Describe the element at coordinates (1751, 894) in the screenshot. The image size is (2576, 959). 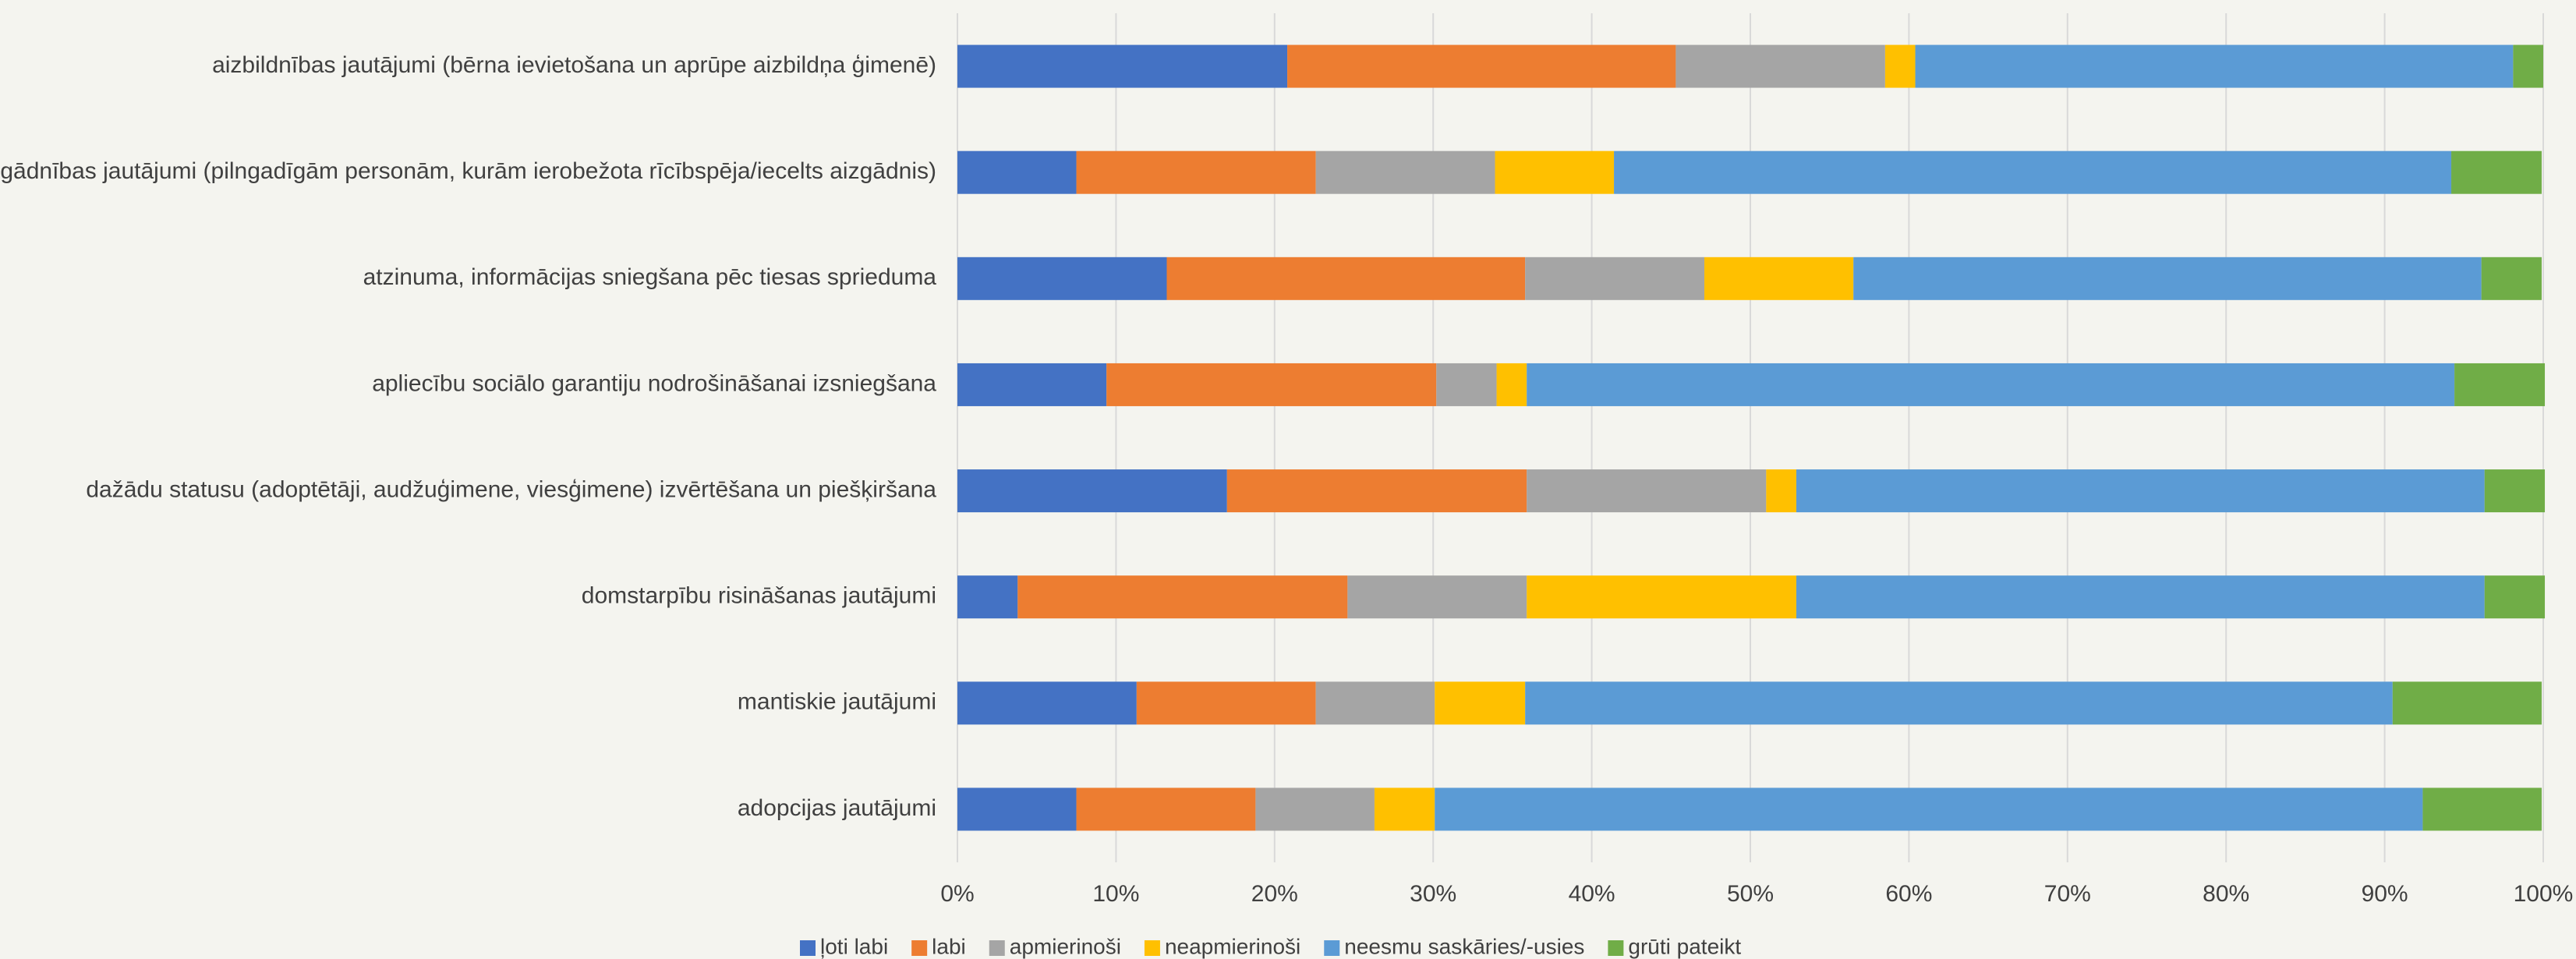
I see `x-tick-label: 50%` at that location.